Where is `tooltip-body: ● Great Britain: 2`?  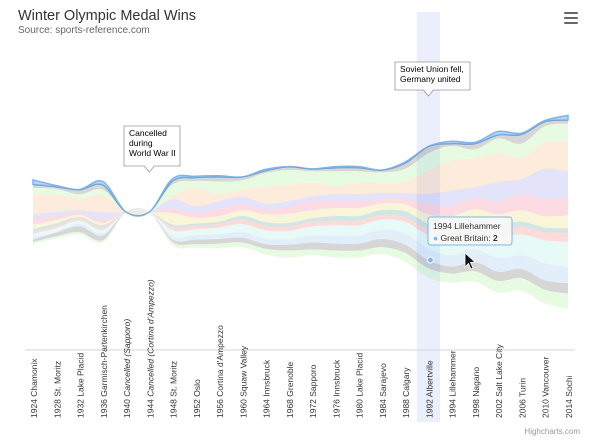
tooltip-body: ● Great Britain: 2 is located at coordinates (465, 238).